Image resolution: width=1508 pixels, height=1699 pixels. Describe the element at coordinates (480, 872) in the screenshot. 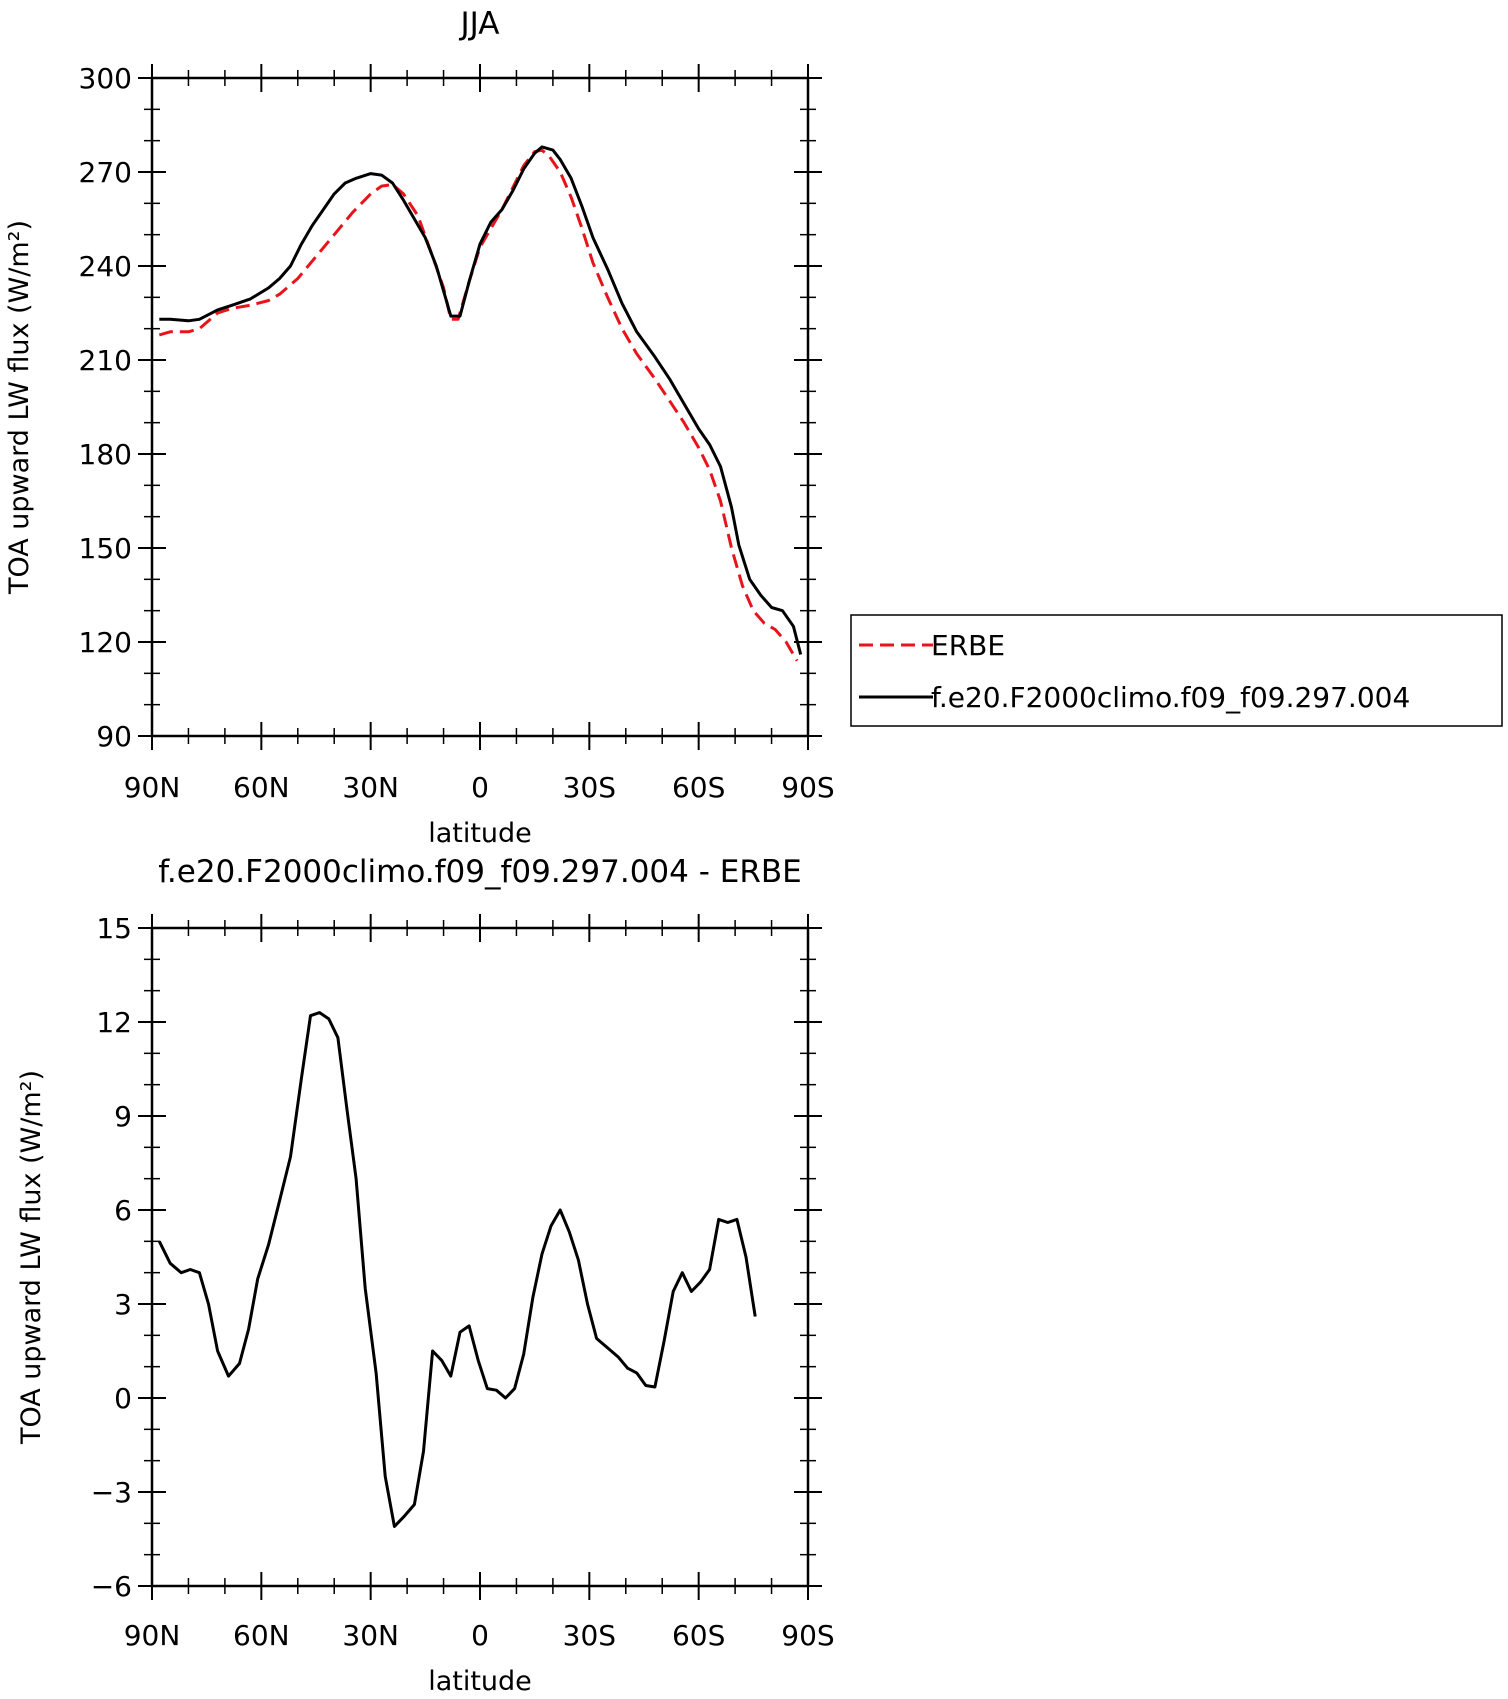

I see `chart-title: f.e20.F2000climo.f09_f09.297.004 - ERBE` at that location.